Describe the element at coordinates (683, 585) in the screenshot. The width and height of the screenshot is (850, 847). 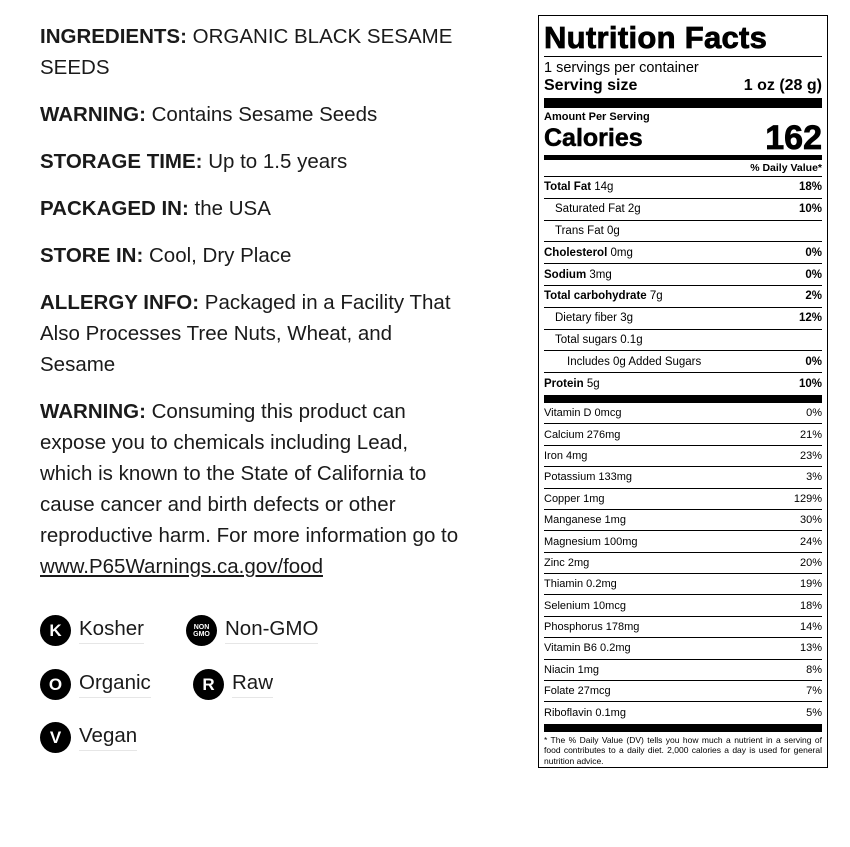
I see `vitamin-row: Thiamin 0.2mg 19%` at that location.